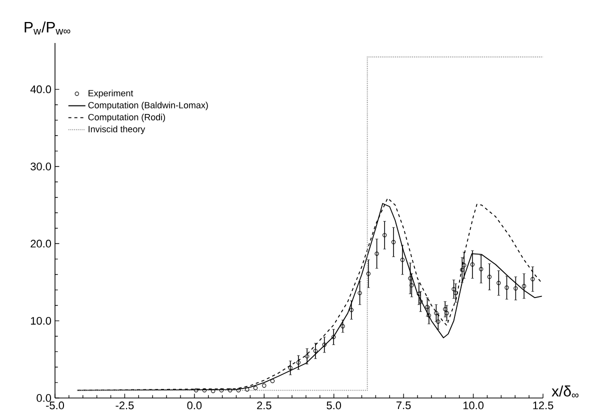 The height and width of the screenshot is (418, 614). What do you see at coordinates (41, 320) in the screenshot?
I see `y-tick-label: 10.0` at bounding box center [41, 320].